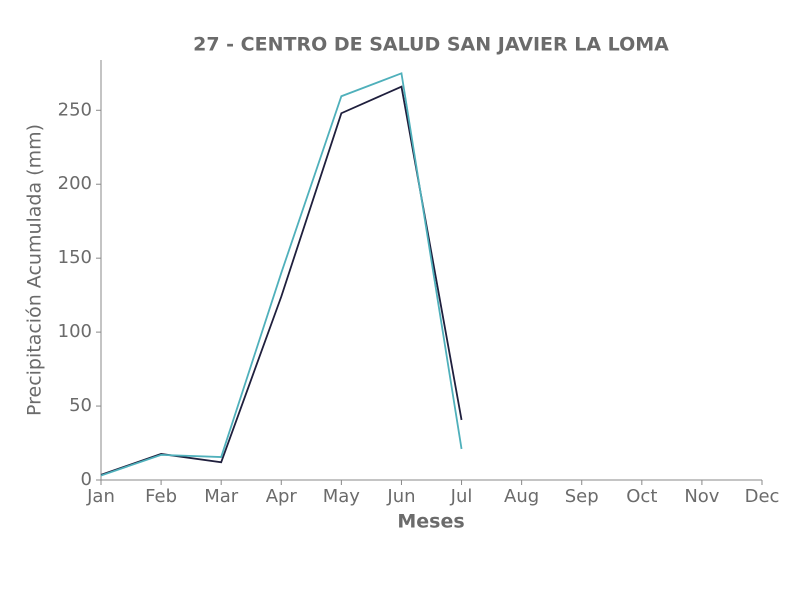 The image size is (806, 600). What do you see at coordinates (221, 496) in the screenshot?
I see `x-tick-label: Mar` at bounding box center [221, 496].